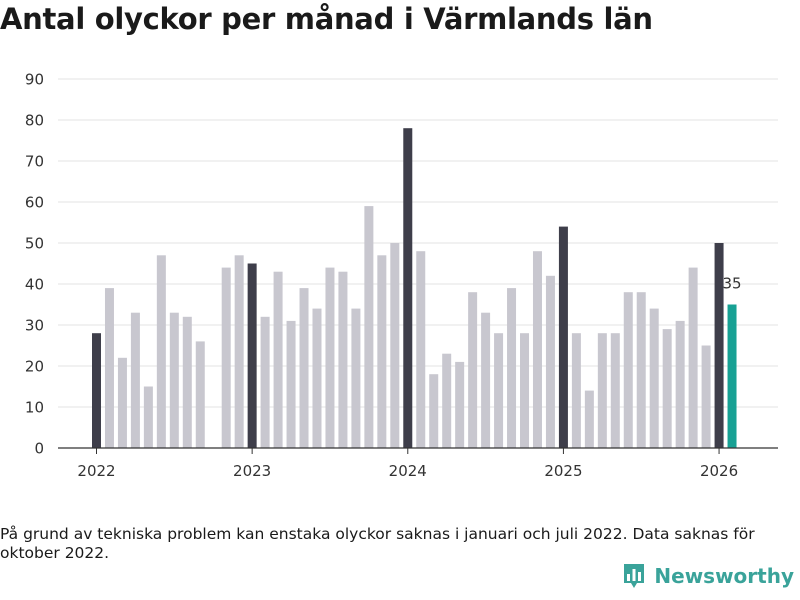  I want to click on y-tick-label: 10, so click(34, 408).